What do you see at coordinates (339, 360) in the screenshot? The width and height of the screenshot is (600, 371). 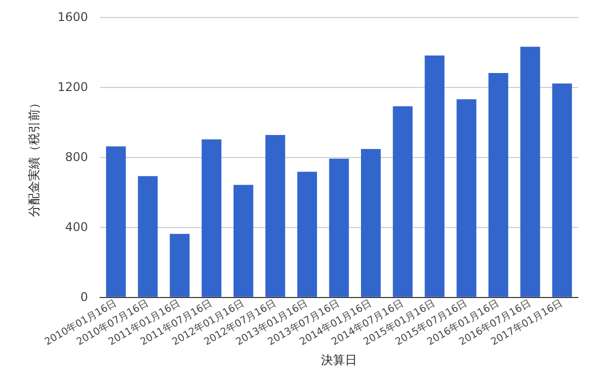 I see `x-axis-title: 決算日` at bounding box center [339, 360].